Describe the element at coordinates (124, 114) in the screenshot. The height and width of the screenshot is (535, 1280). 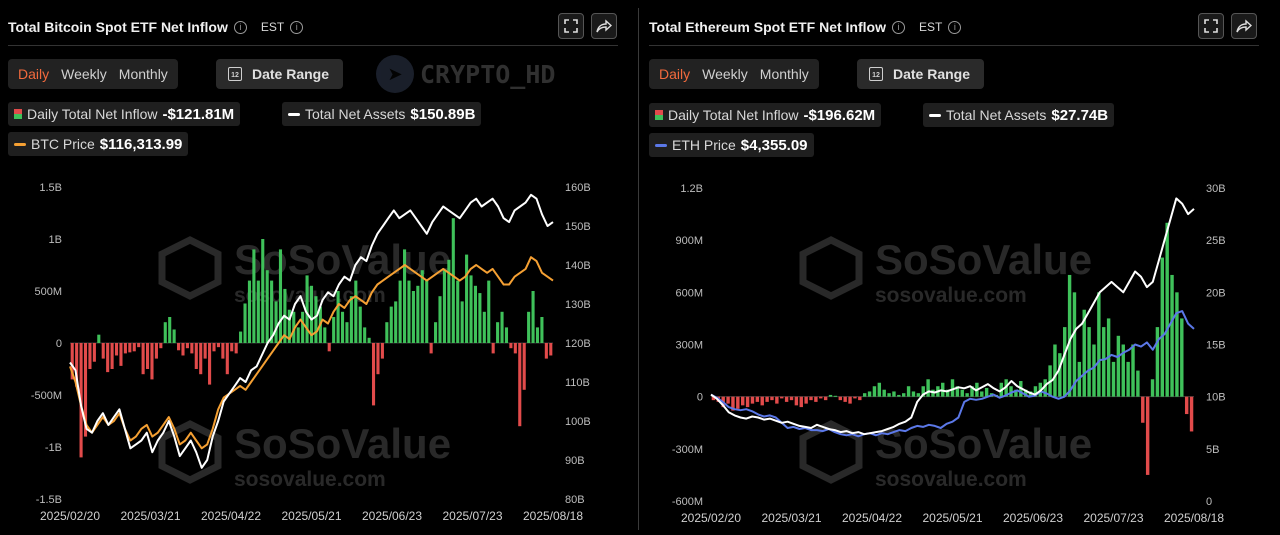
I see `btc-legend-inflow: Daily Total Net Inflow -$121.81M` at that location.